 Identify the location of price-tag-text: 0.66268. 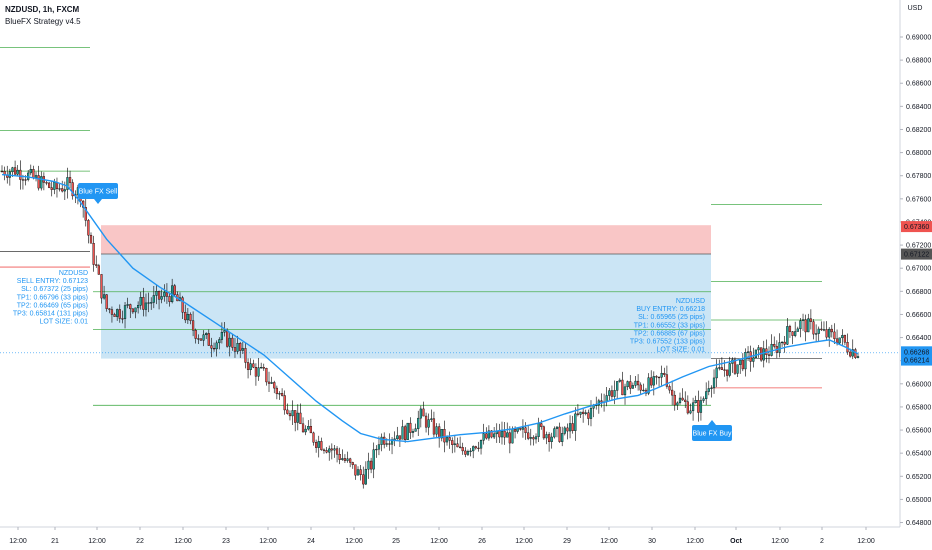
(916, 352).